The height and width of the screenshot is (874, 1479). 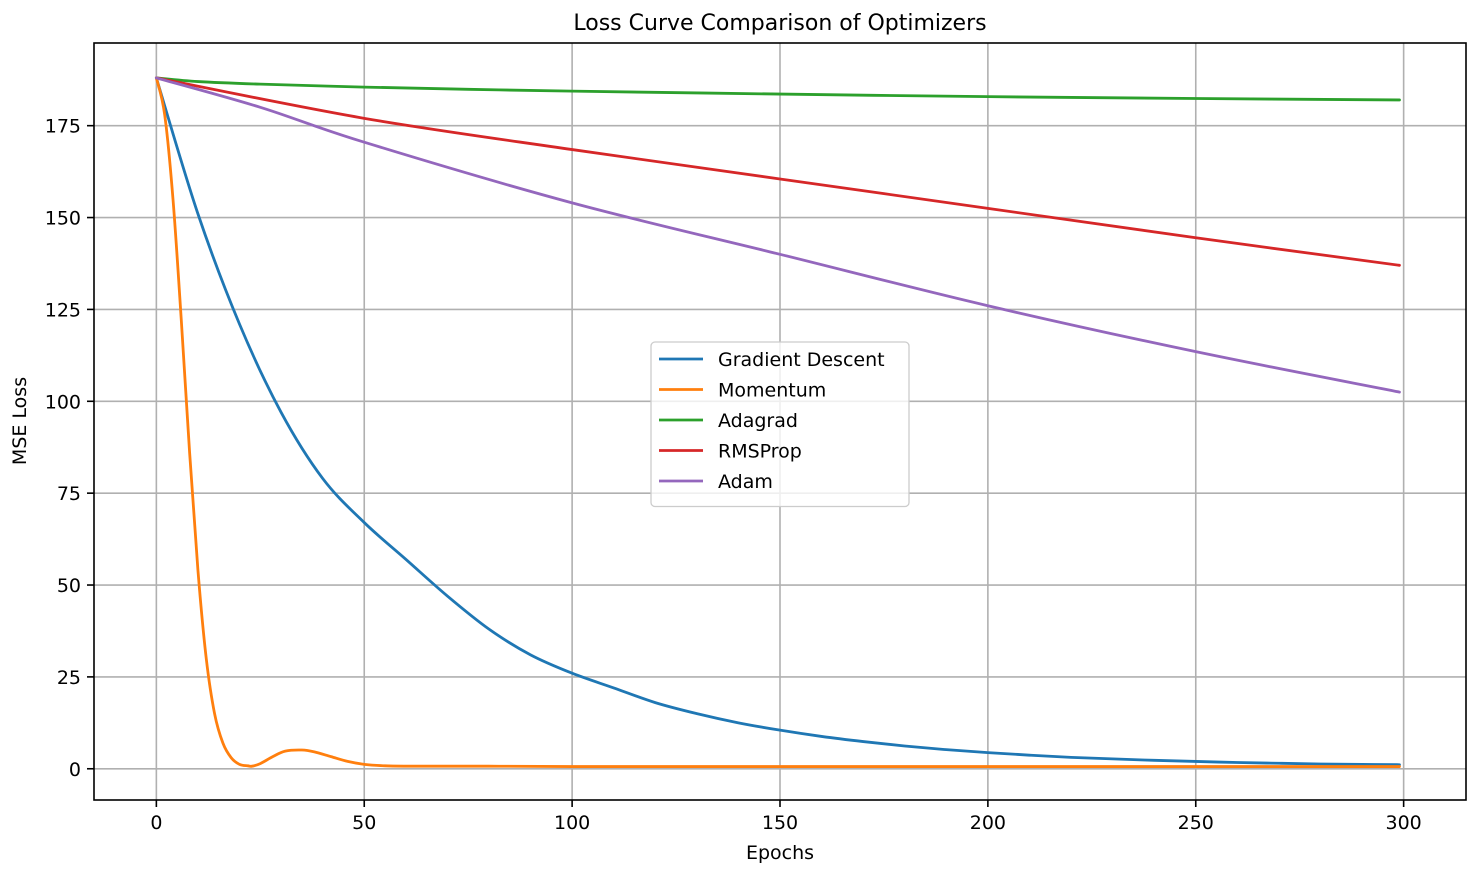 What do you see at coordinates (20, 421) in the screenshot?
I see `y-axis-label: MSE Loss` at bounding box center [20, 421].